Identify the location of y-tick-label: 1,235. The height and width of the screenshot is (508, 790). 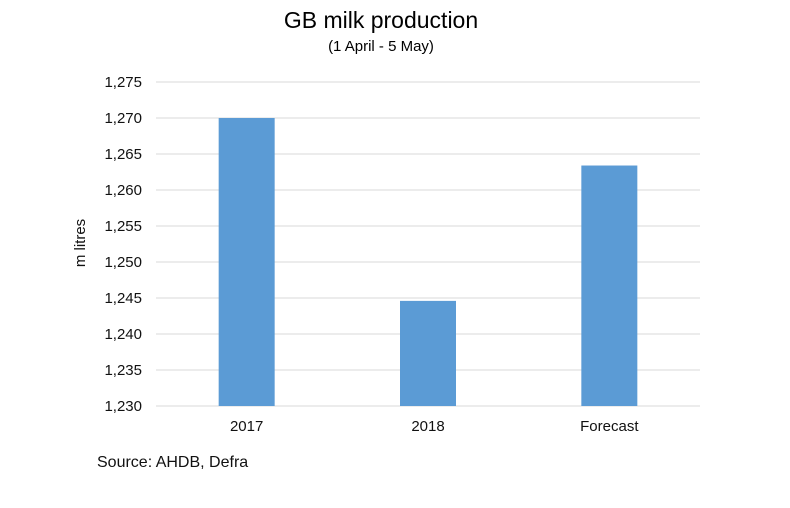
(123, 370).